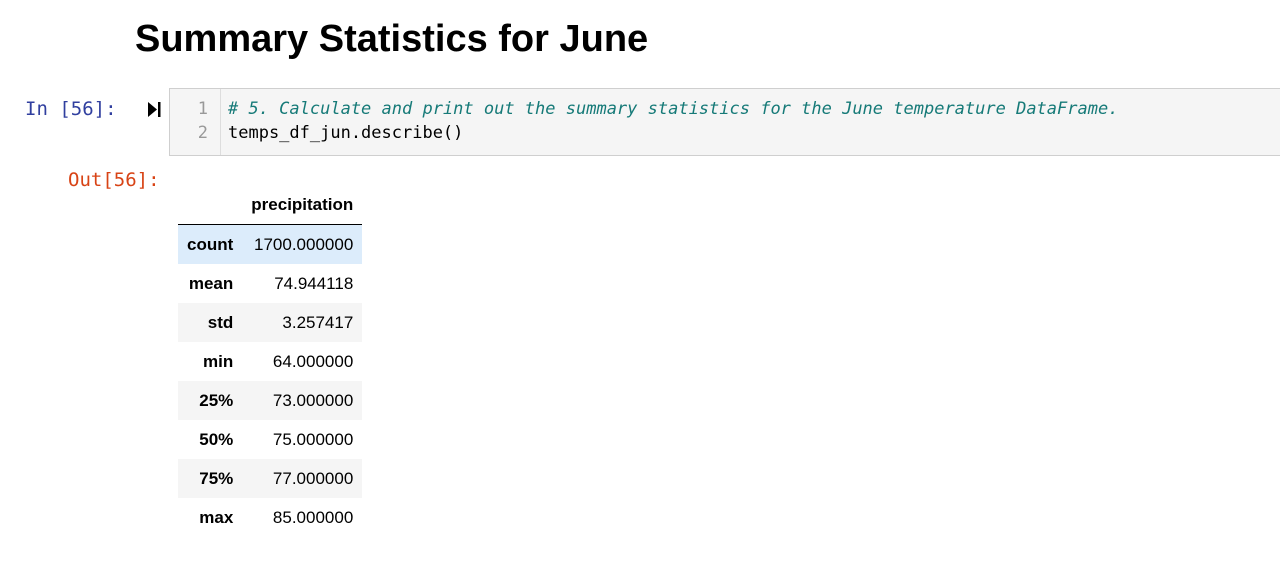 This screenshot has height=572, width=1280. I want to click on input-prompt: In [56]:, so click(71, 109).